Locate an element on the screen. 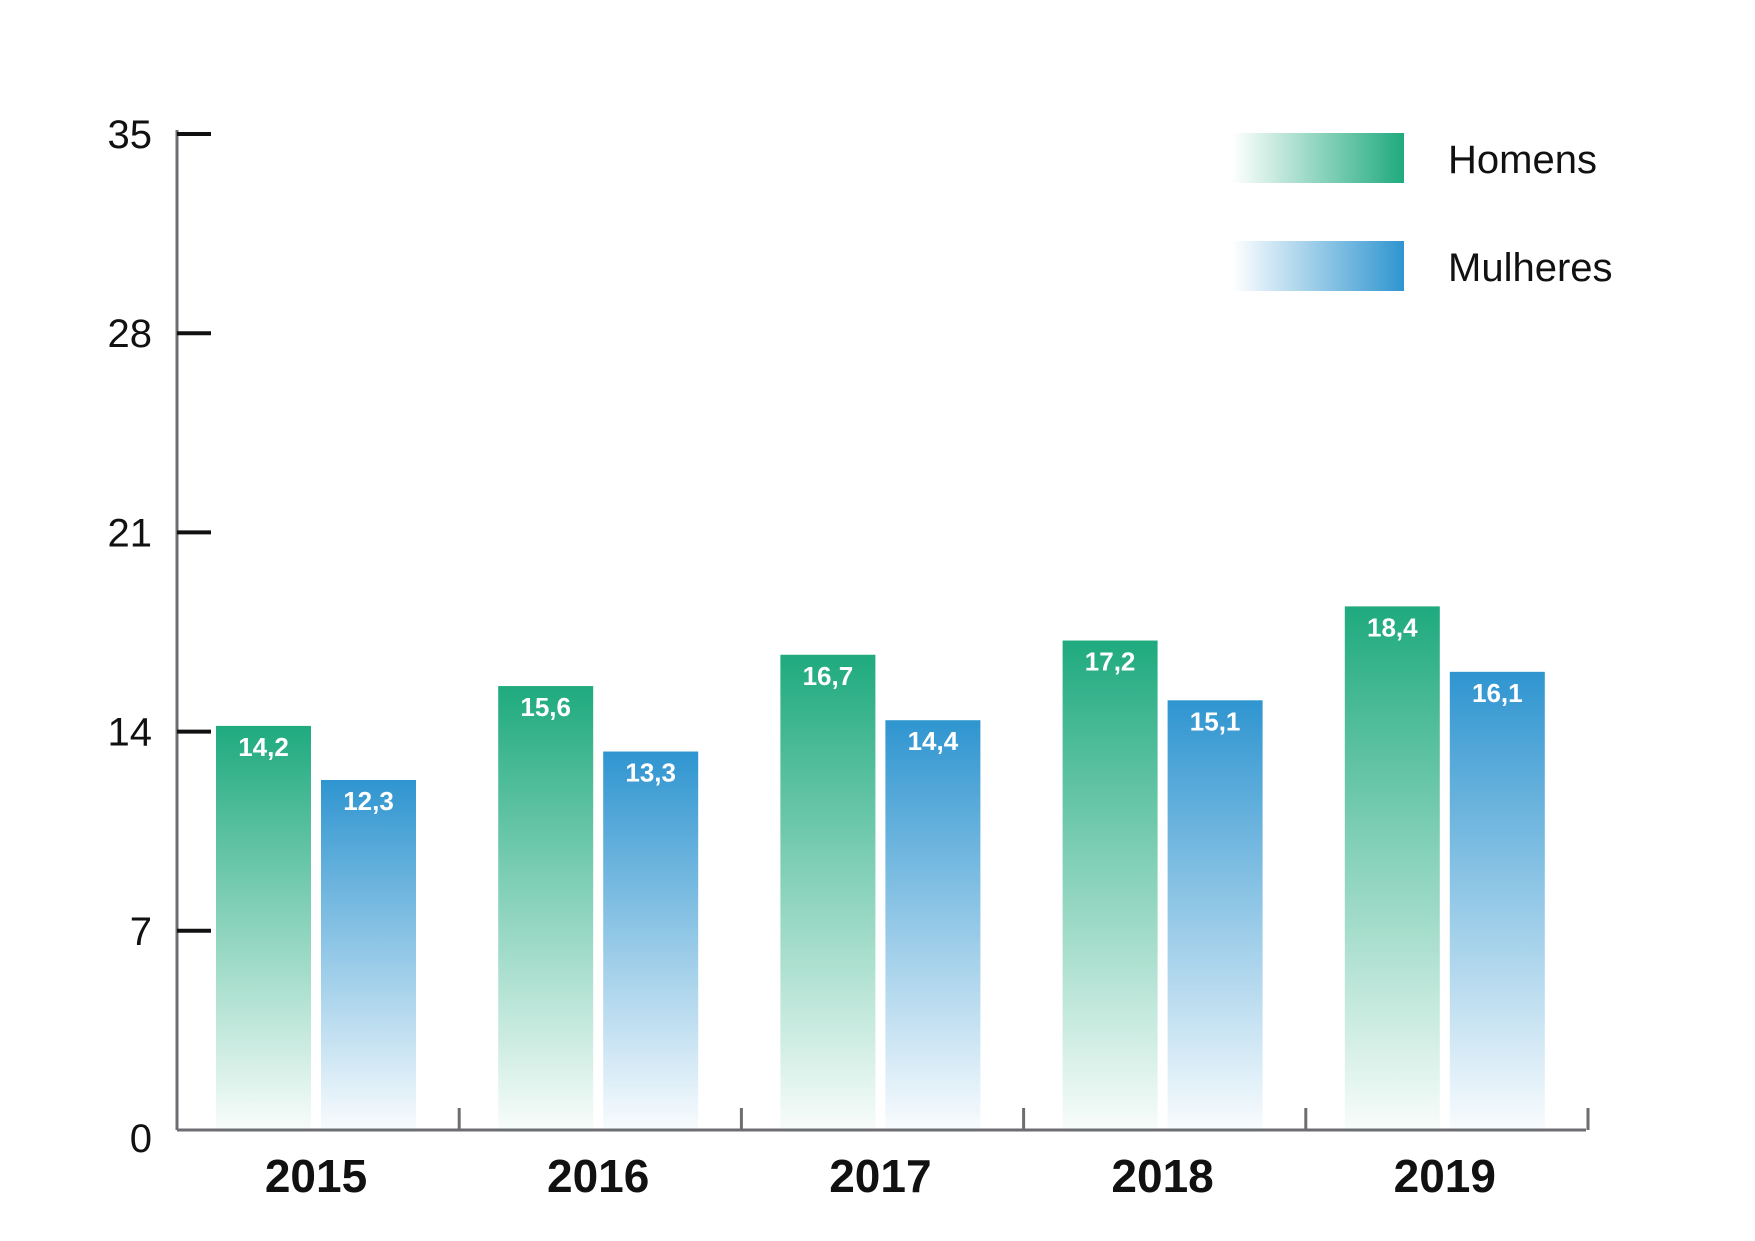  bar-mulheres-2018 is located at coordinates (1215, 915).